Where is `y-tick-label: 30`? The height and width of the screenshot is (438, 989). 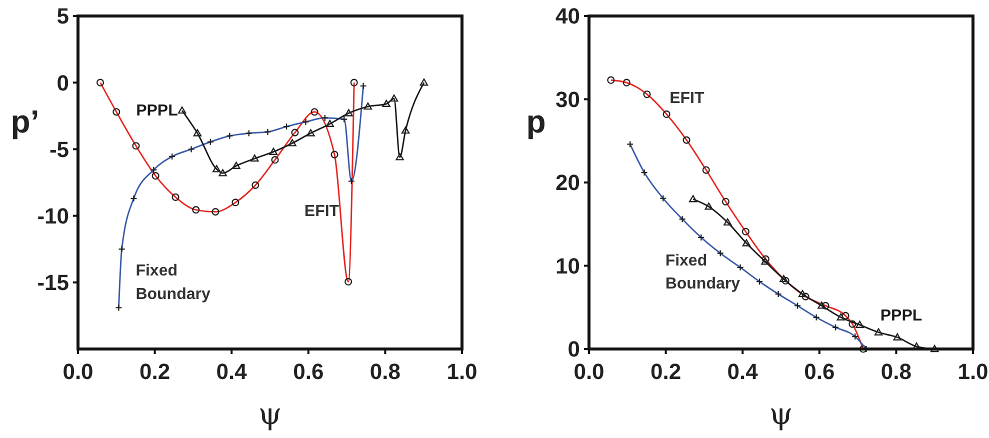
y-tick-label: 30 is located at coordinates (568, 99).